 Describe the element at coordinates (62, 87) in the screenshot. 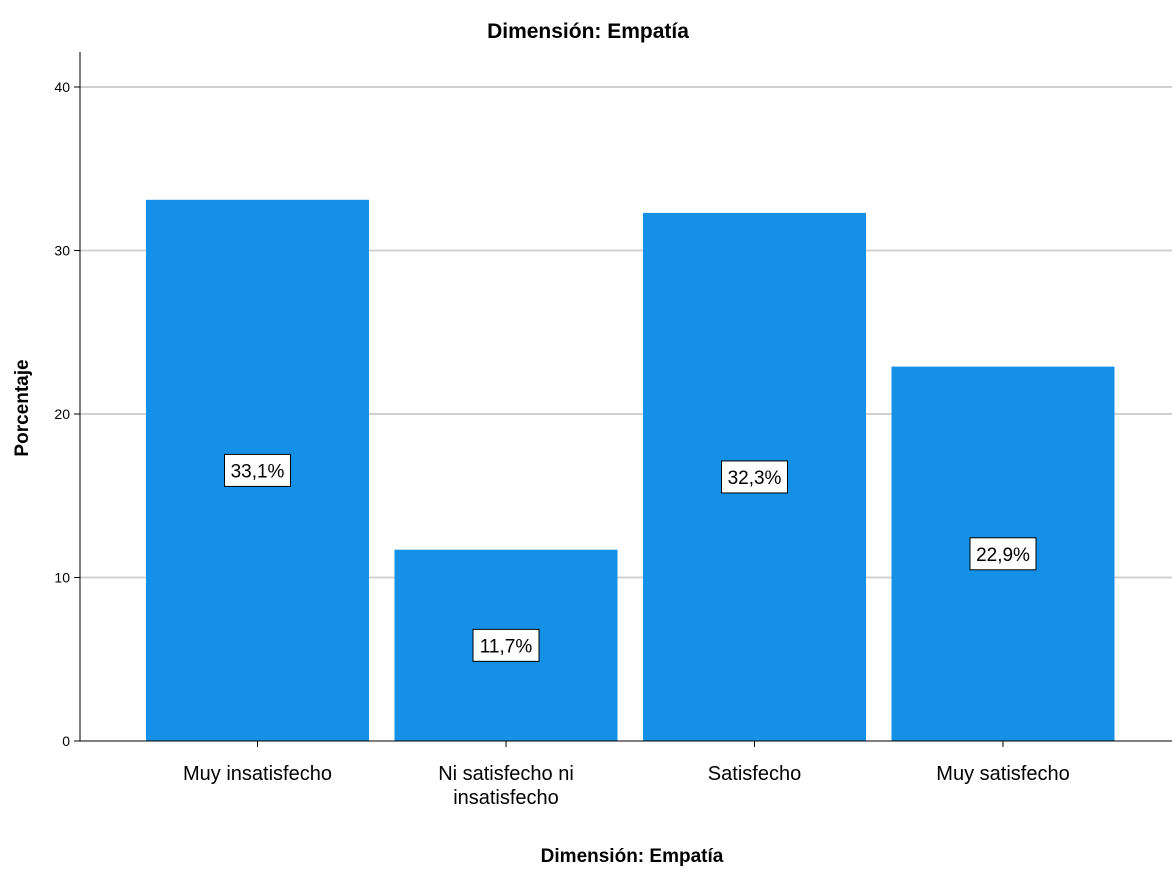

I see `y-tick-label: 40` at that location.